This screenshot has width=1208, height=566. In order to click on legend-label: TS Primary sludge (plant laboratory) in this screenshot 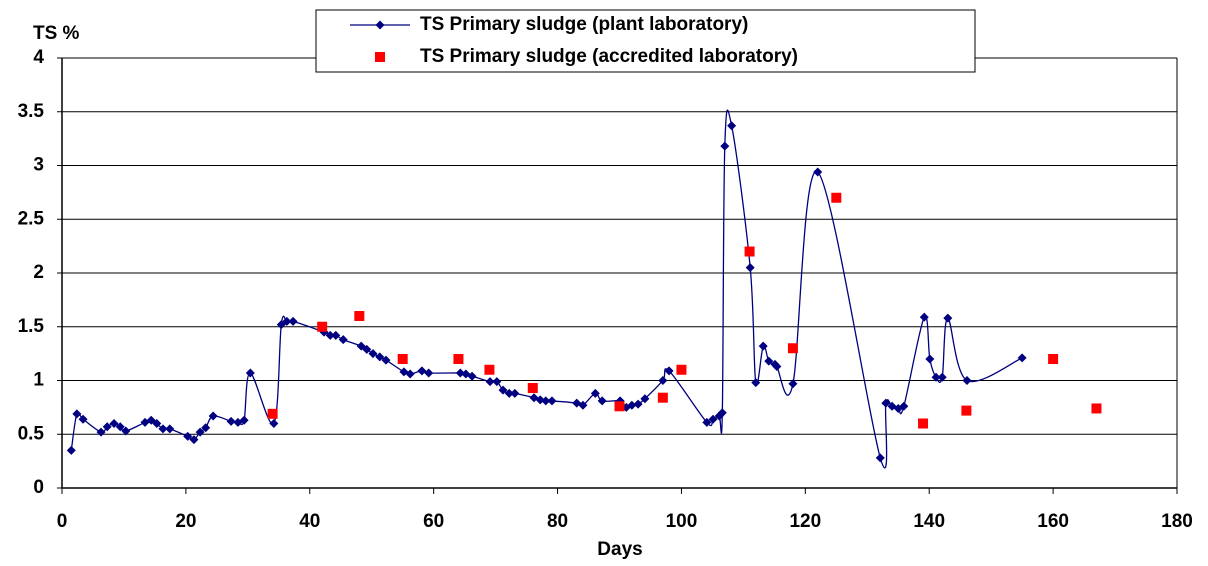, I will do `click(584, 24)`.